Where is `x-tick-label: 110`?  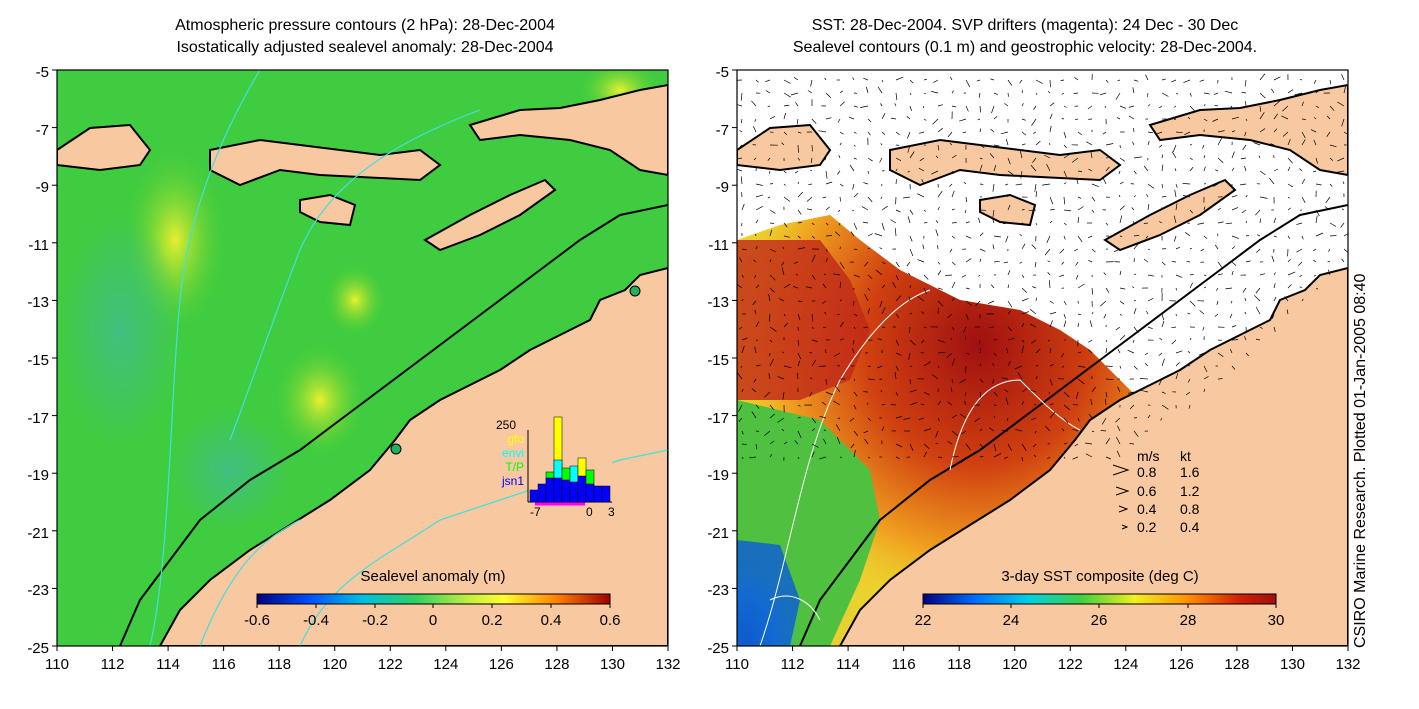
x-tick-label: 110 is located at coordinates (57, 664).